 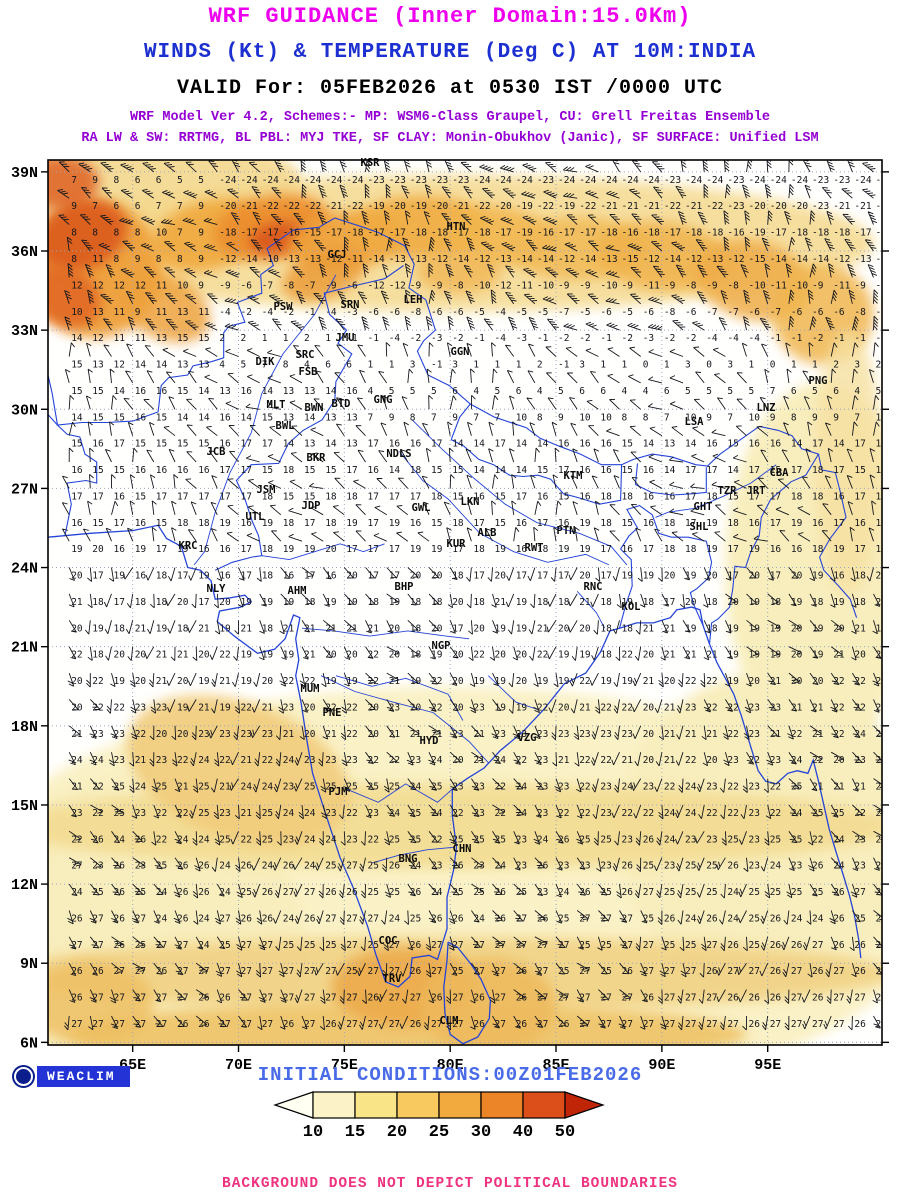 What do you see at coordinates (519, 391) in the screenshot?
I see `svg-text: 6` at bounding box center [519, 391].